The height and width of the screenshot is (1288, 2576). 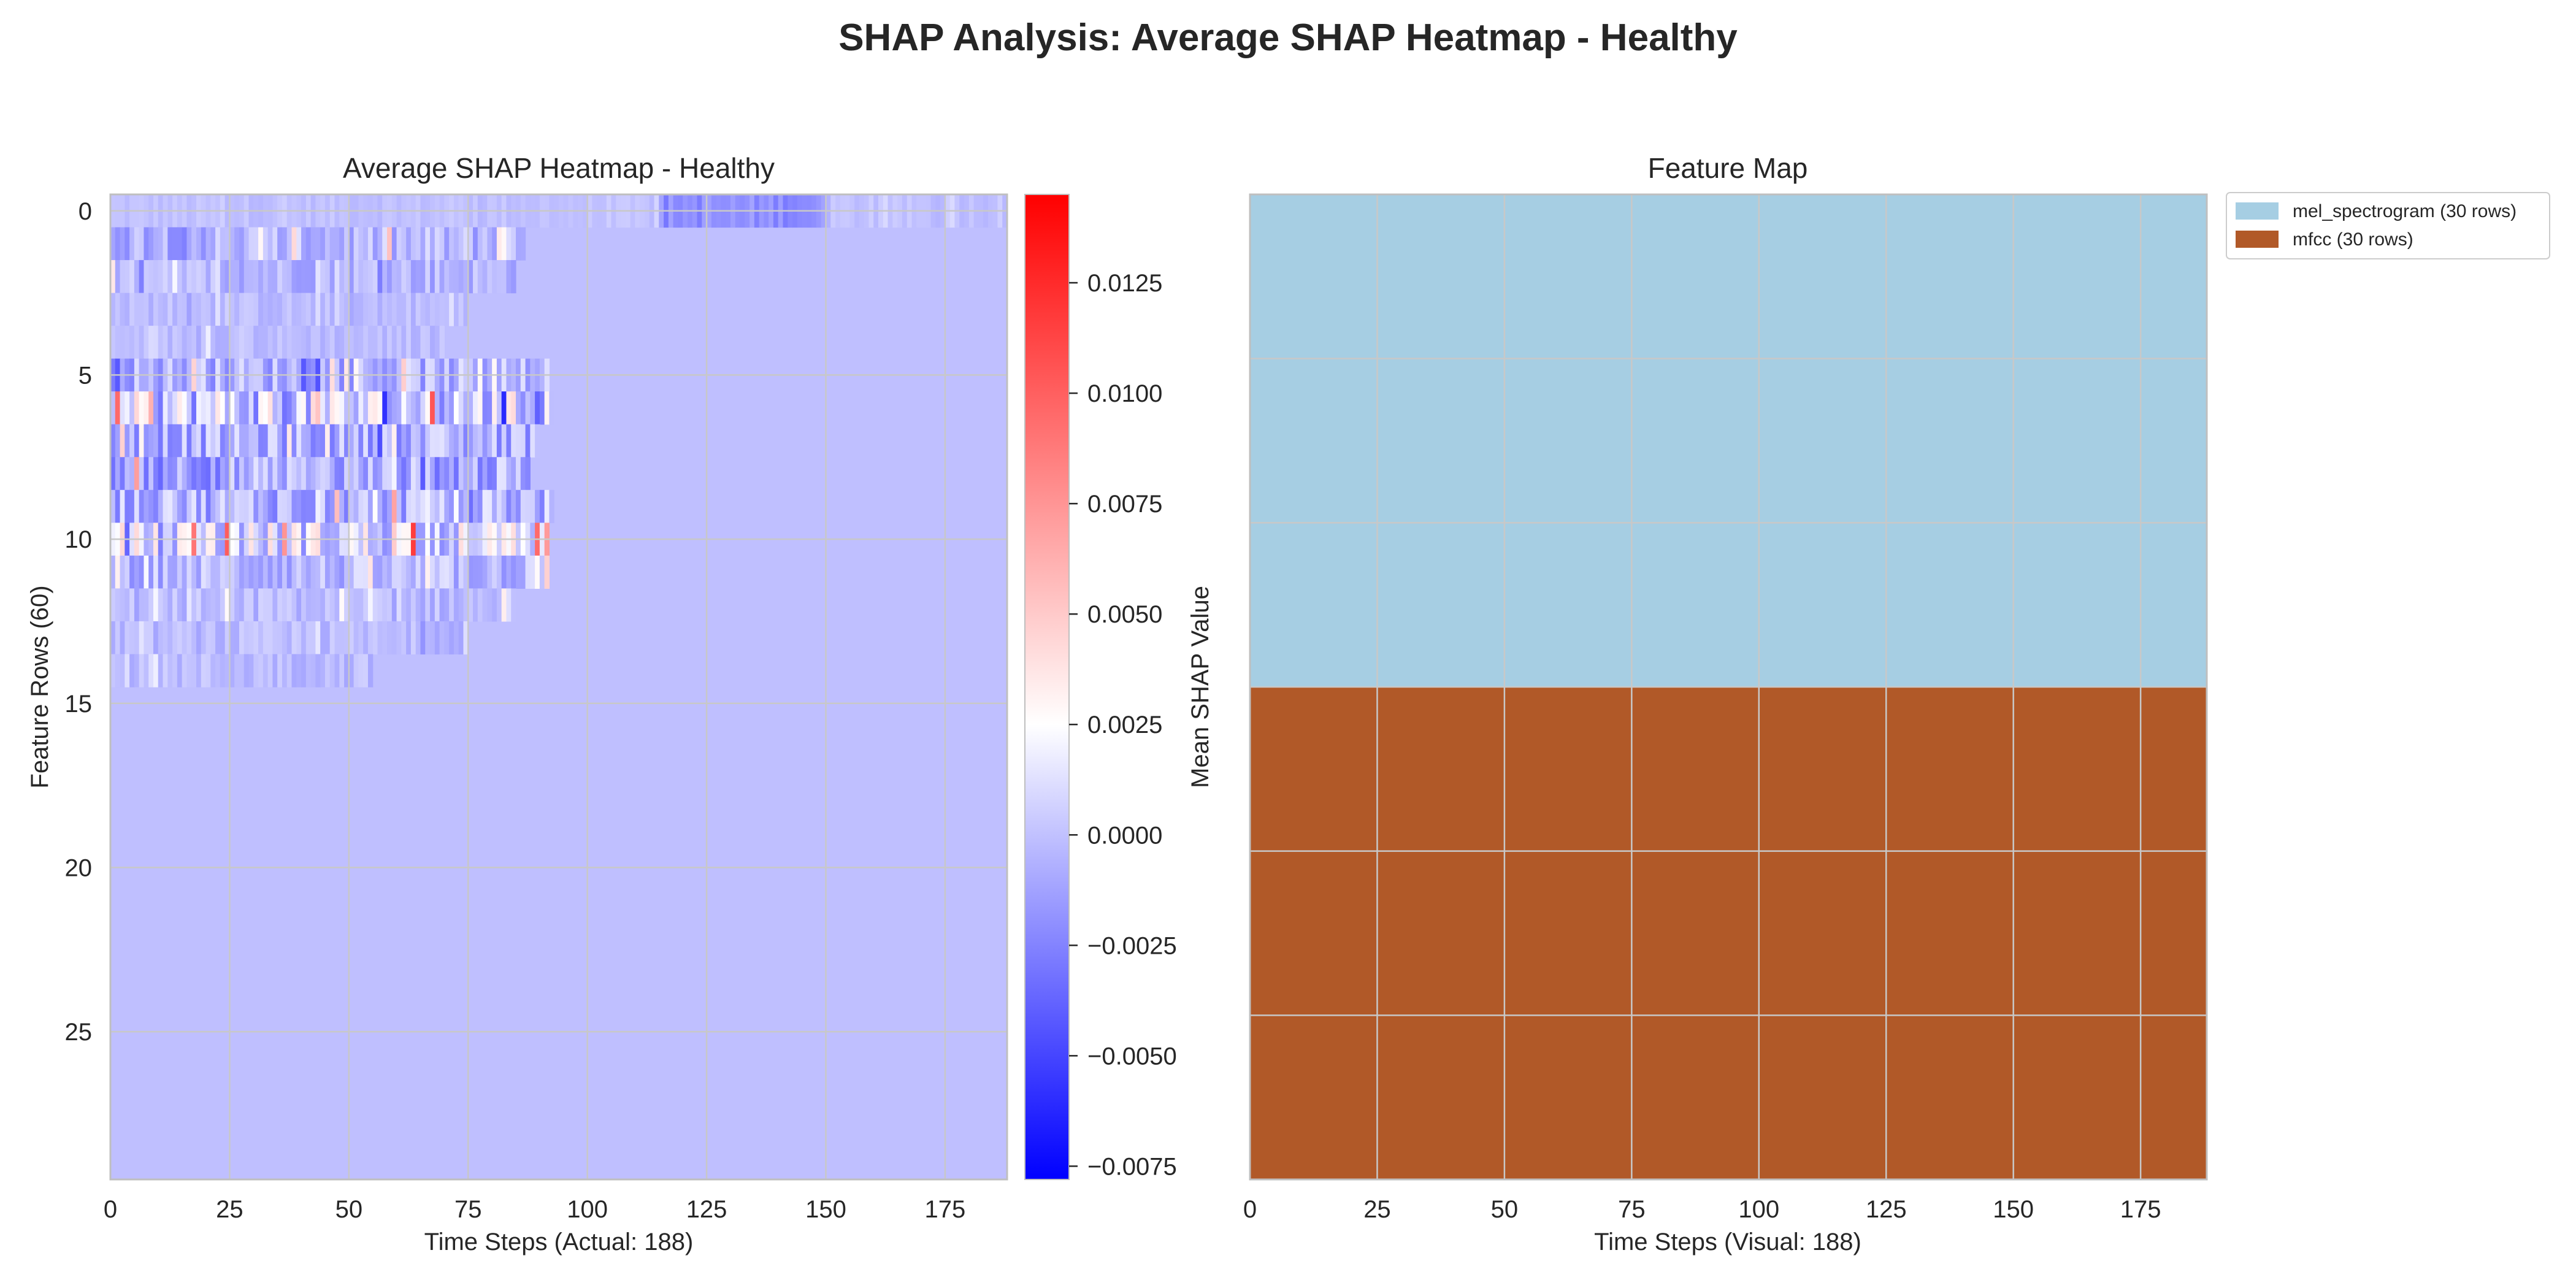 What do you see at coordinates (559, 1242) in the screenshot?
I see `shap-heatmap-xlabel: Time Steps (Actual: 188)` at bounding box center [559, 1242].